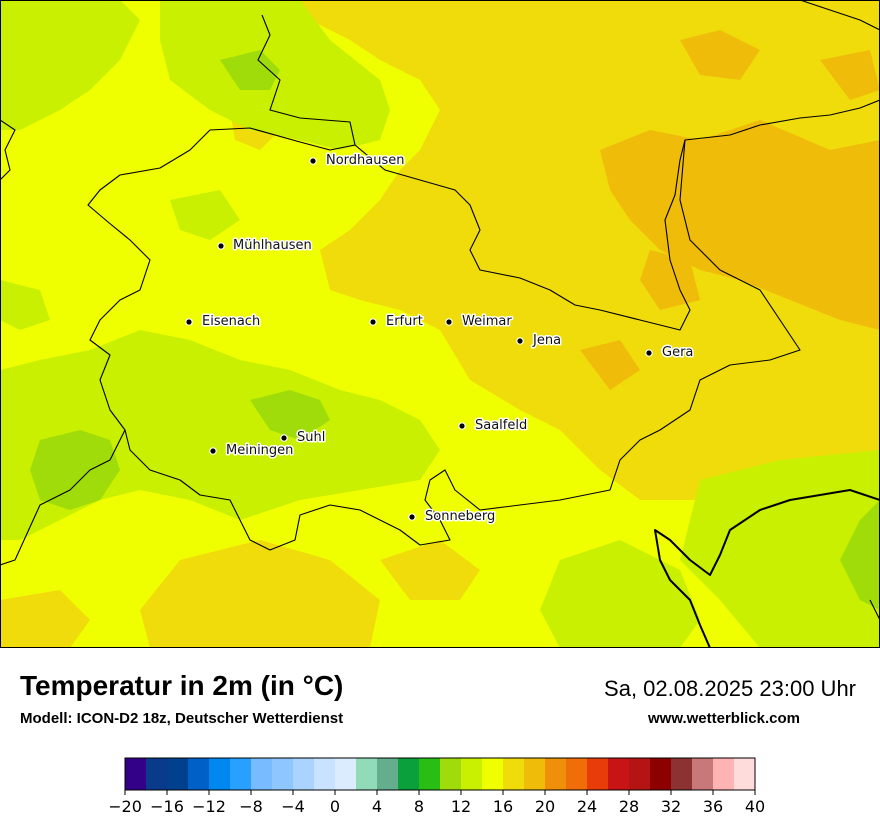 The image size is (880, 830). Describe the element at coordinates (730, 688) in the screenshot. I see `forecast-datetime: Sa, 02.08.2025 23:00 Uhr` at that location.